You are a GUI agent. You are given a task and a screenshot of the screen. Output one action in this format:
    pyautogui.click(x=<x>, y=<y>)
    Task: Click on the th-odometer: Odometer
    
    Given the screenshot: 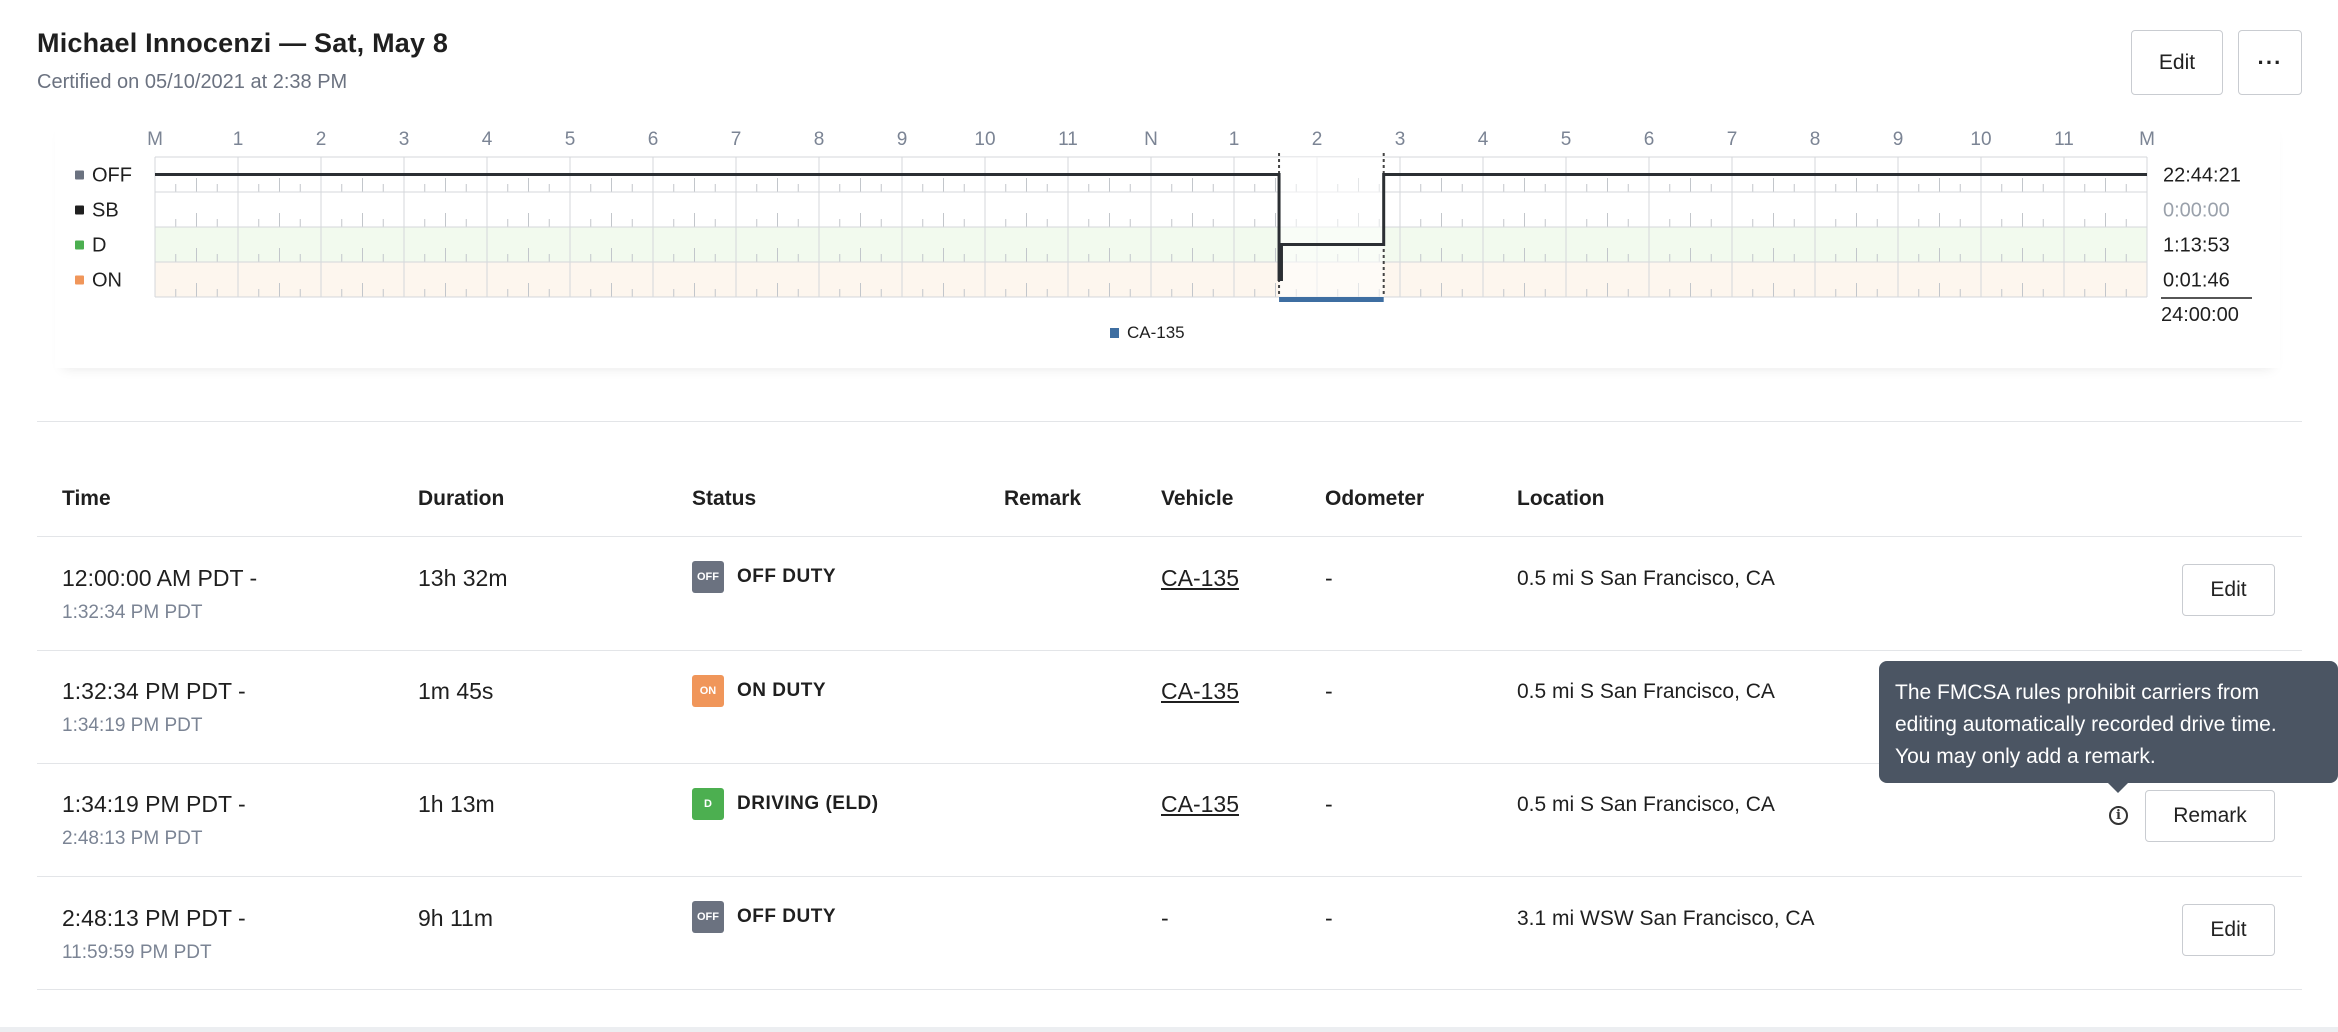 What is the action you would take?
    pyautogui.click(x=1375, y=498)
    